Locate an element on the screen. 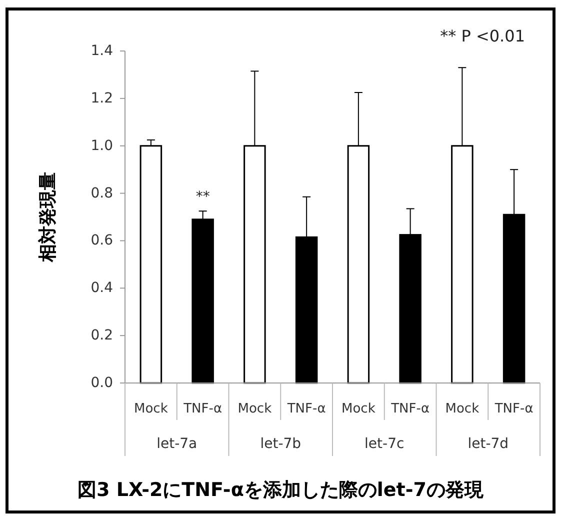 The height and width of the screenshot is (517, 561). x-tick-label: let-7c is located at coordinates (384, 444).